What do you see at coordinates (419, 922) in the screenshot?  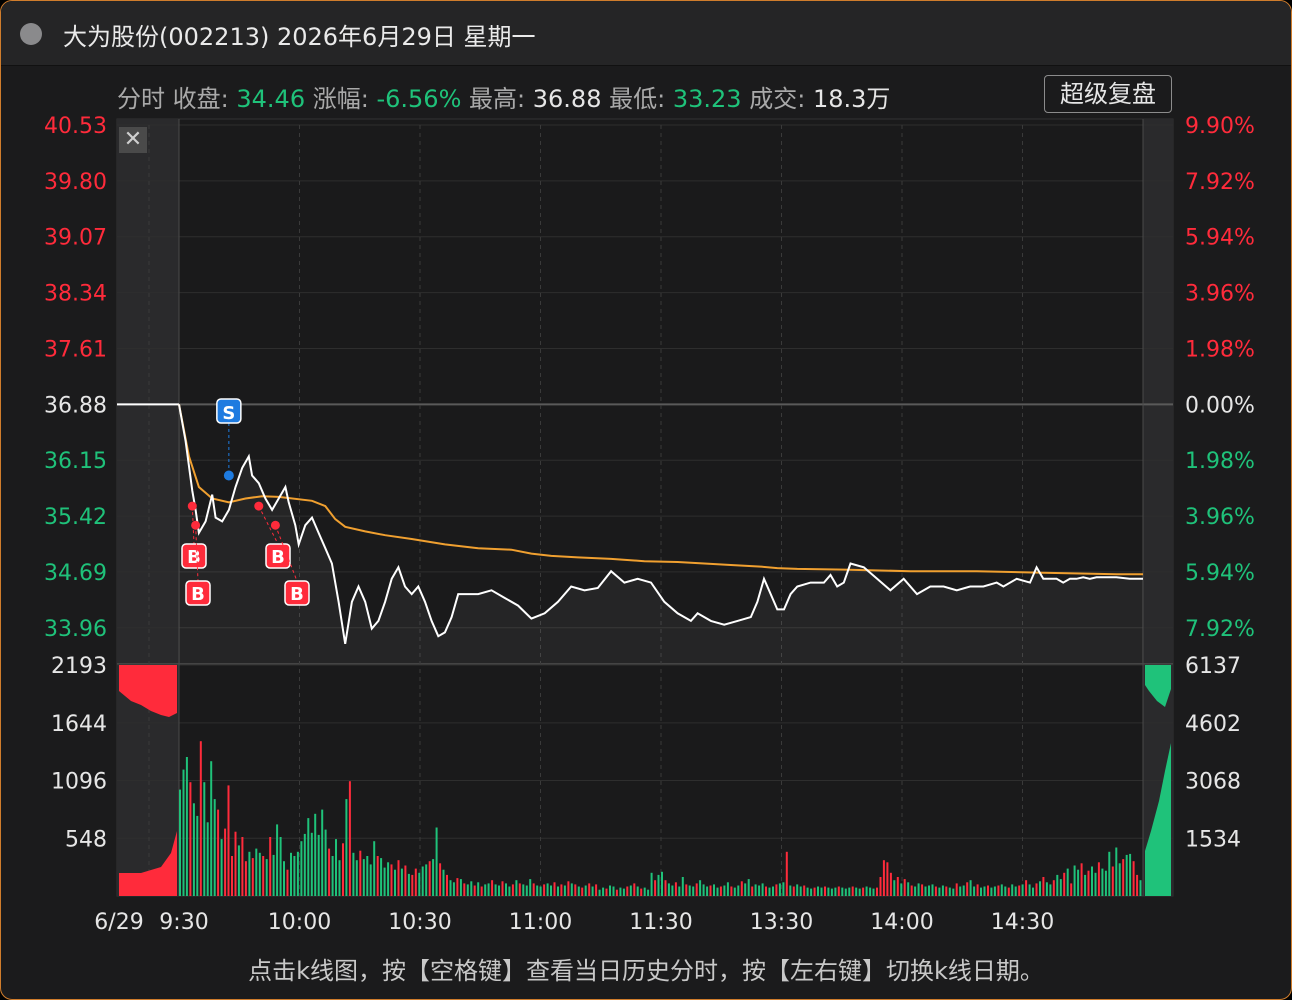 I see `x-tick: 10:30` at bounding box center [419, 922].